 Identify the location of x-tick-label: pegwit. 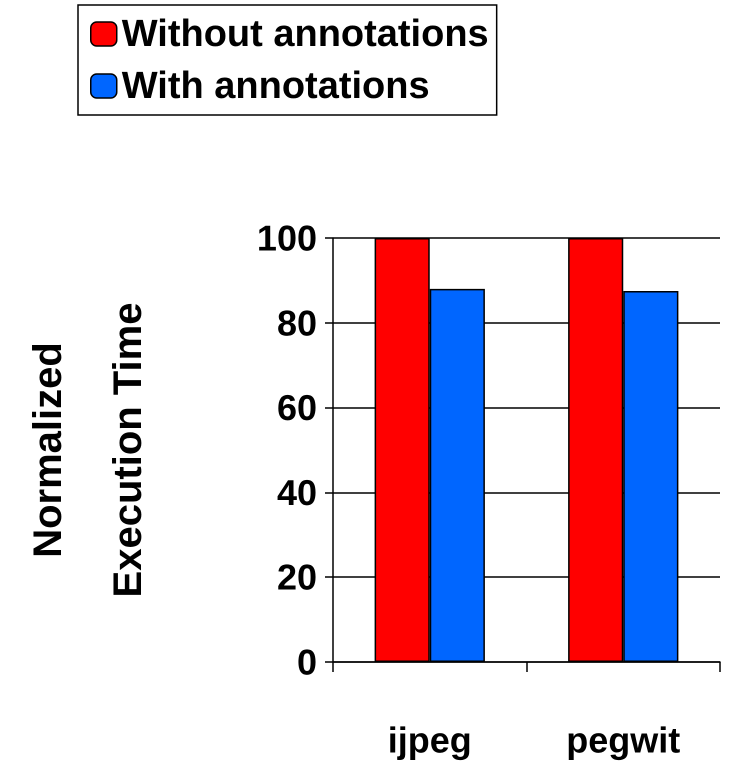
(623, 740).